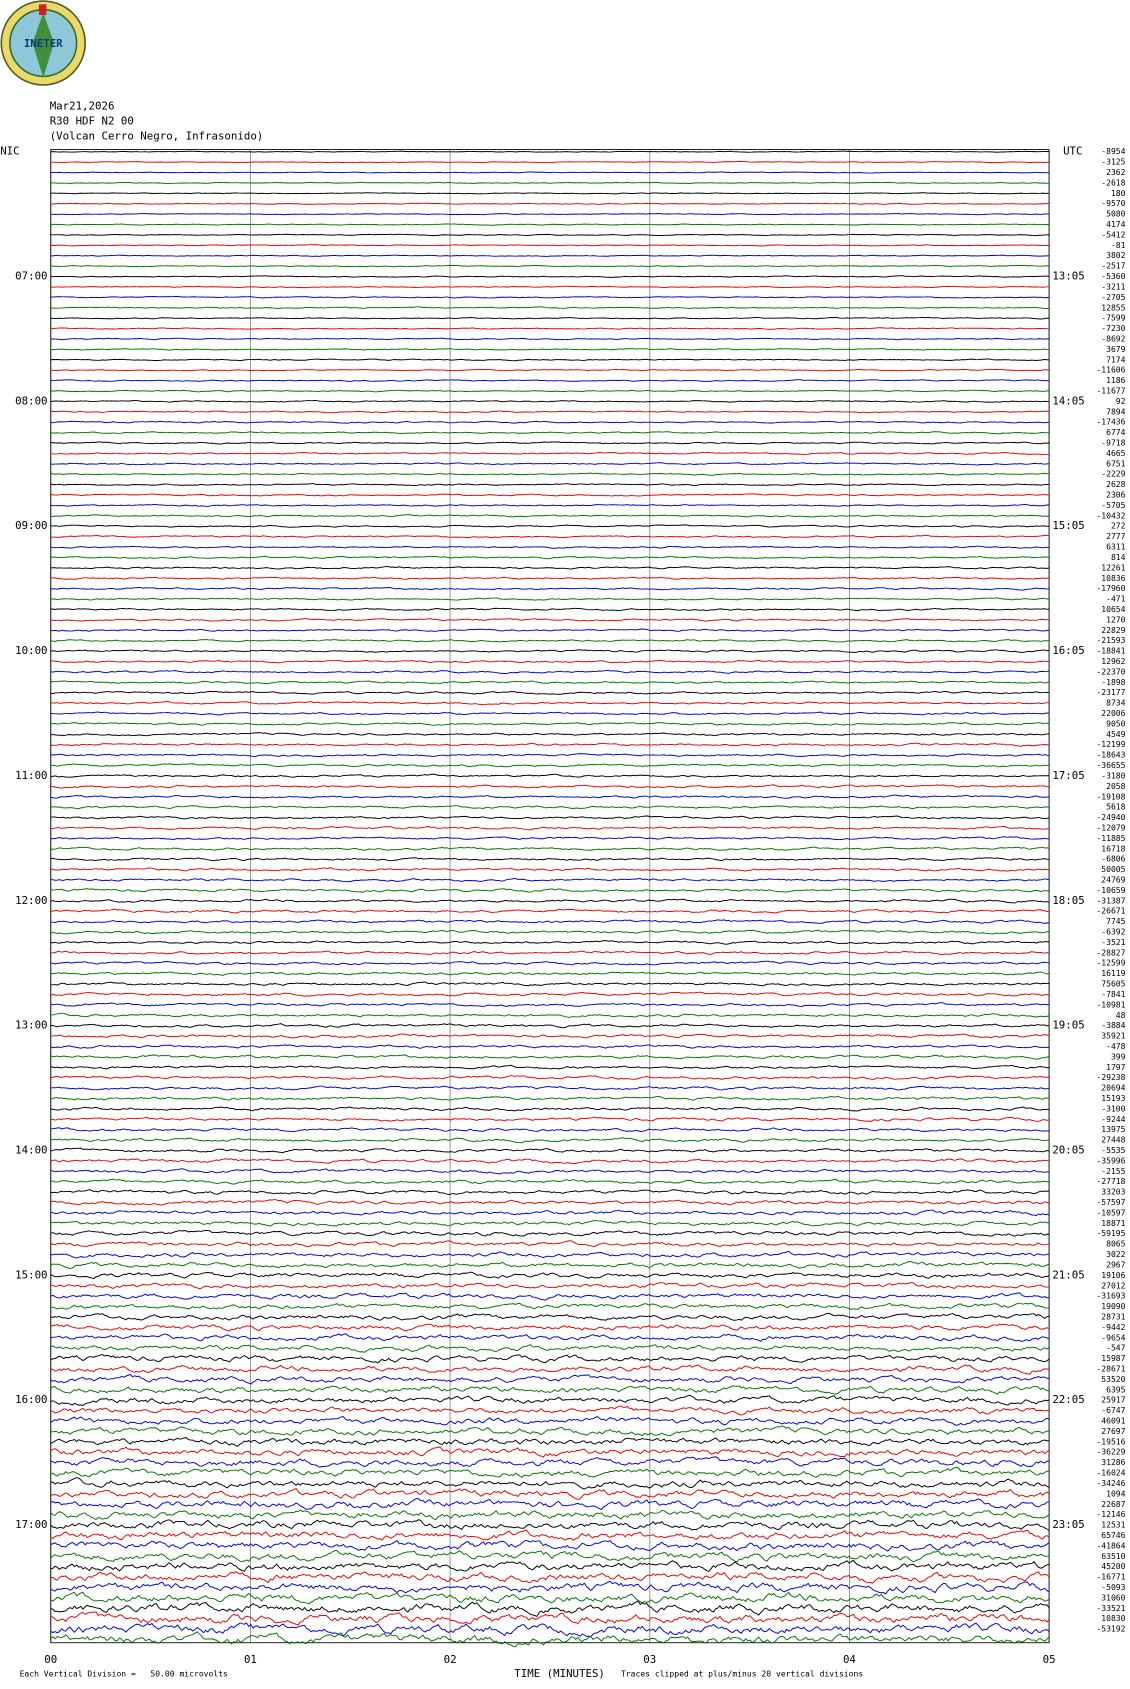  Describe the element at coordinates (1110, 640) in the screenshot. I see `trace-offset: -21593` at that location.